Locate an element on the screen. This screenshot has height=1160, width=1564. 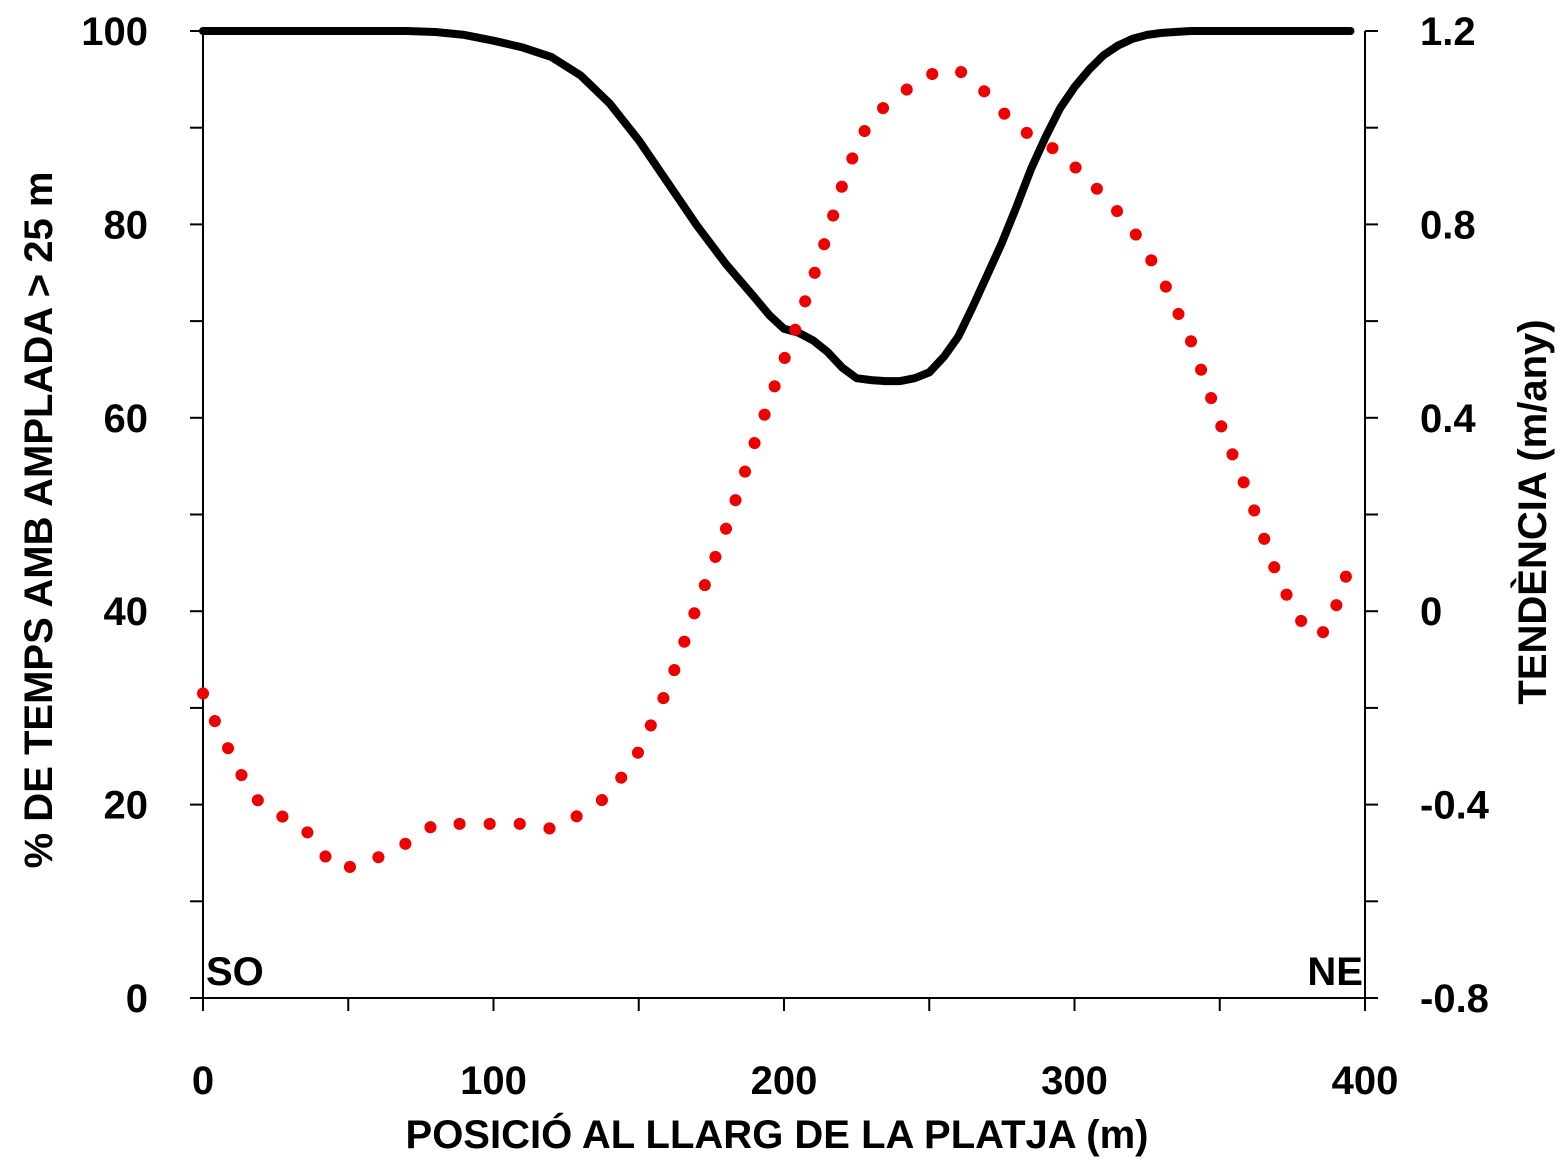
x-tick-label: 0 is located at coordinates (203, 1081).